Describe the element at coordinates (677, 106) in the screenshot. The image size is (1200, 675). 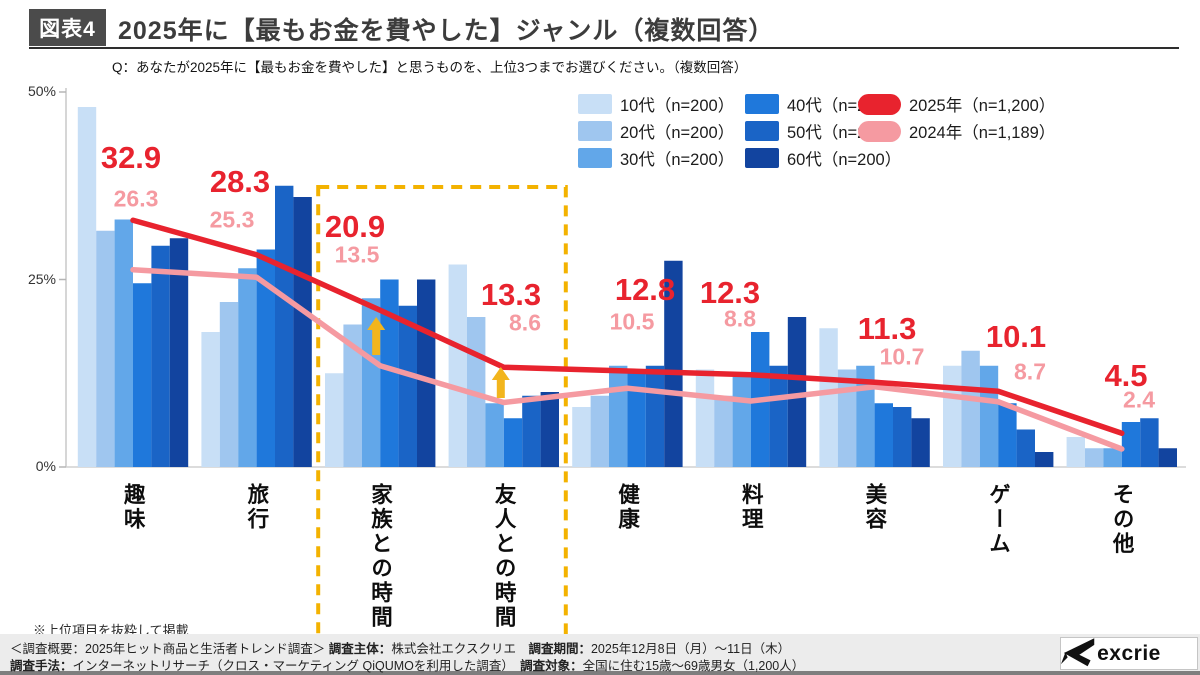
I see `legend-label: 10代（n=200）` at that location.